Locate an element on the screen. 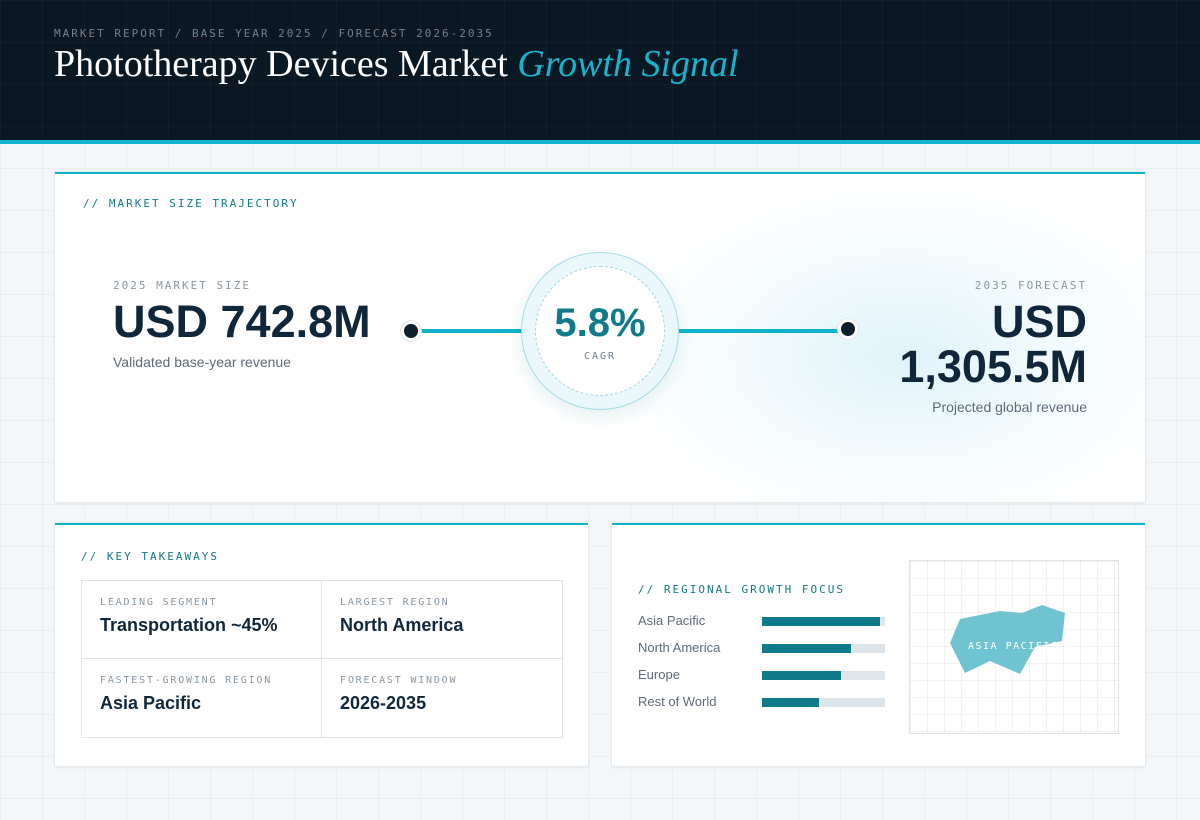  start-value: USD 742.8M is located at coordinates (242, 321).